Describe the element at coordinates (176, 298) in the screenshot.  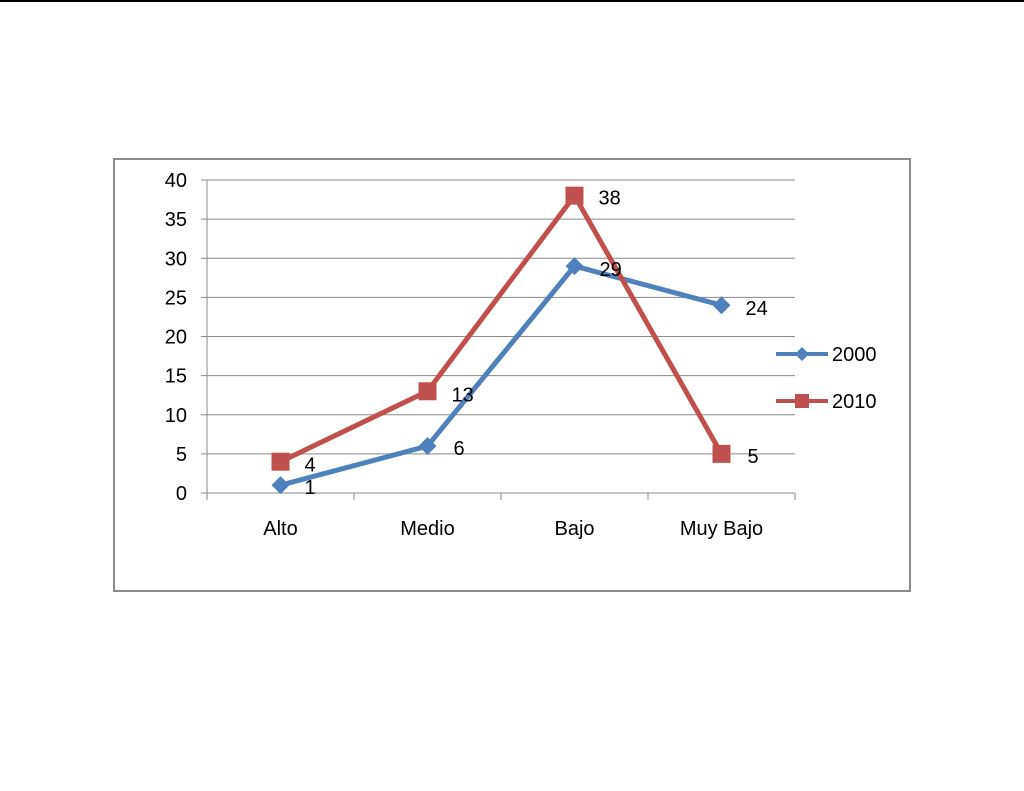
I see `y-tick-label: 25` at that location.